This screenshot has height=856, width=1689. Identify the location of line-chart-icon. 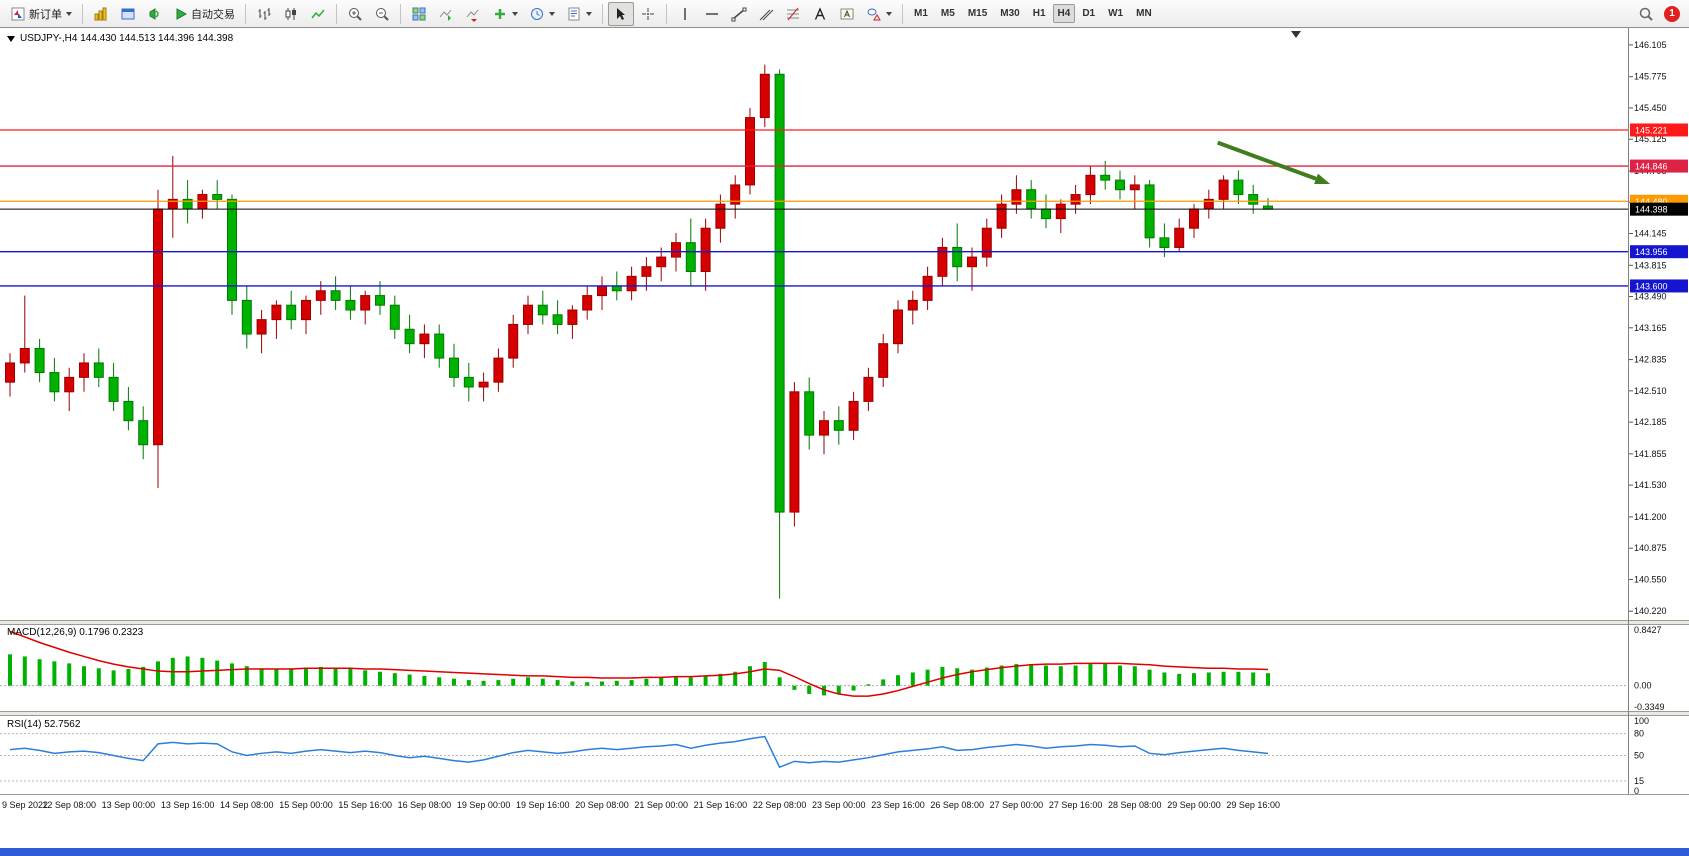
(318, 13).